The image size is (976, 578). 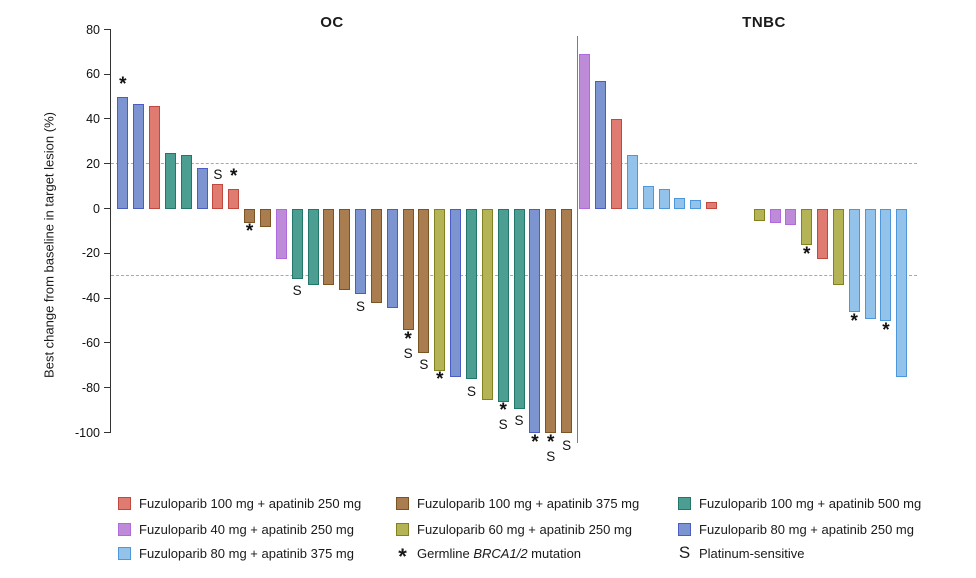 What do you see at coordinates (123, 84) in the screenshot?
I see `bar-marks-oc-1: *` at bounding box center [123, 84].